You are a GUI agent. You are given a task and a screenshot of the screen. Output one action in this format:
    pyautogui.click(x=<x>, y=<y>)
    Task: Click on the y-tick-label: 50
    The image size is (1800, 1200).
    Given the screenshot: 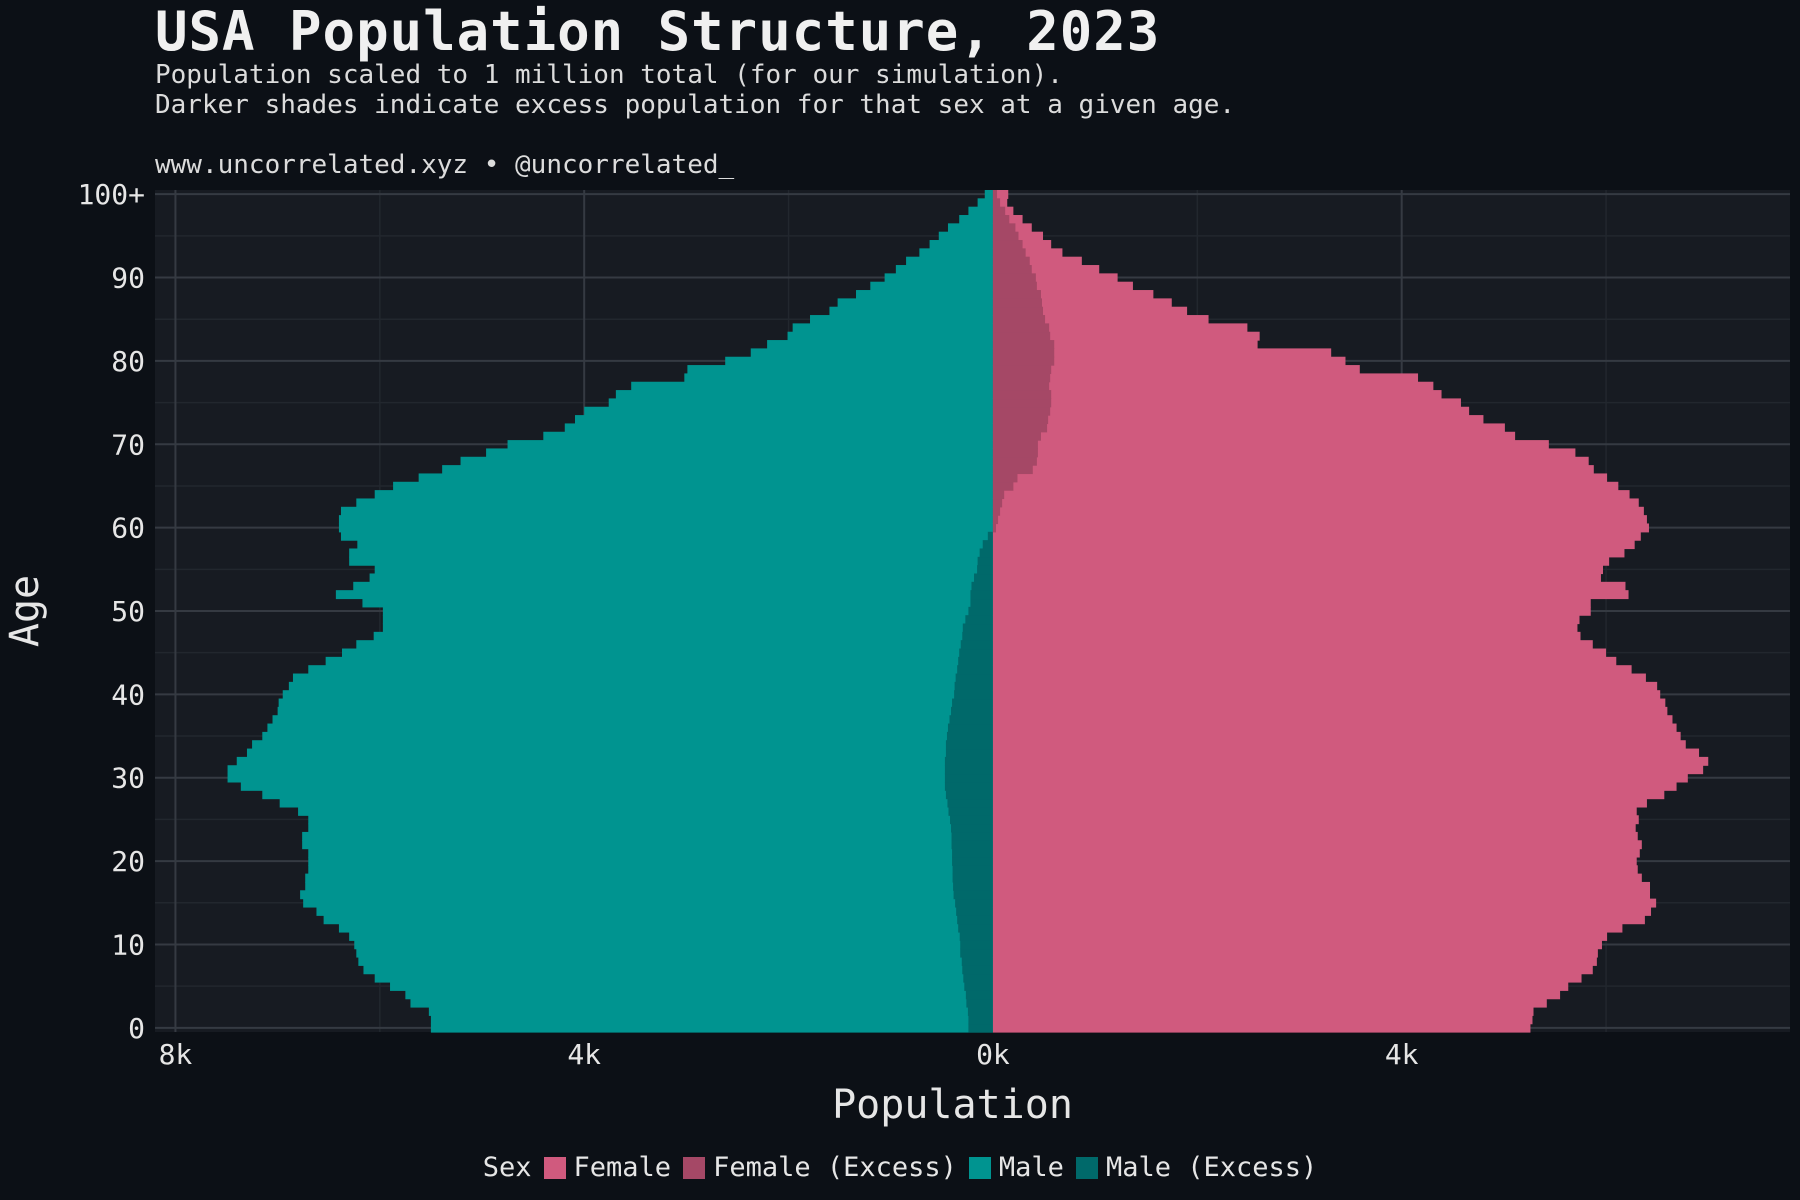 What is the action you would take?
    pyautogui.click(x=128, y=611)
    